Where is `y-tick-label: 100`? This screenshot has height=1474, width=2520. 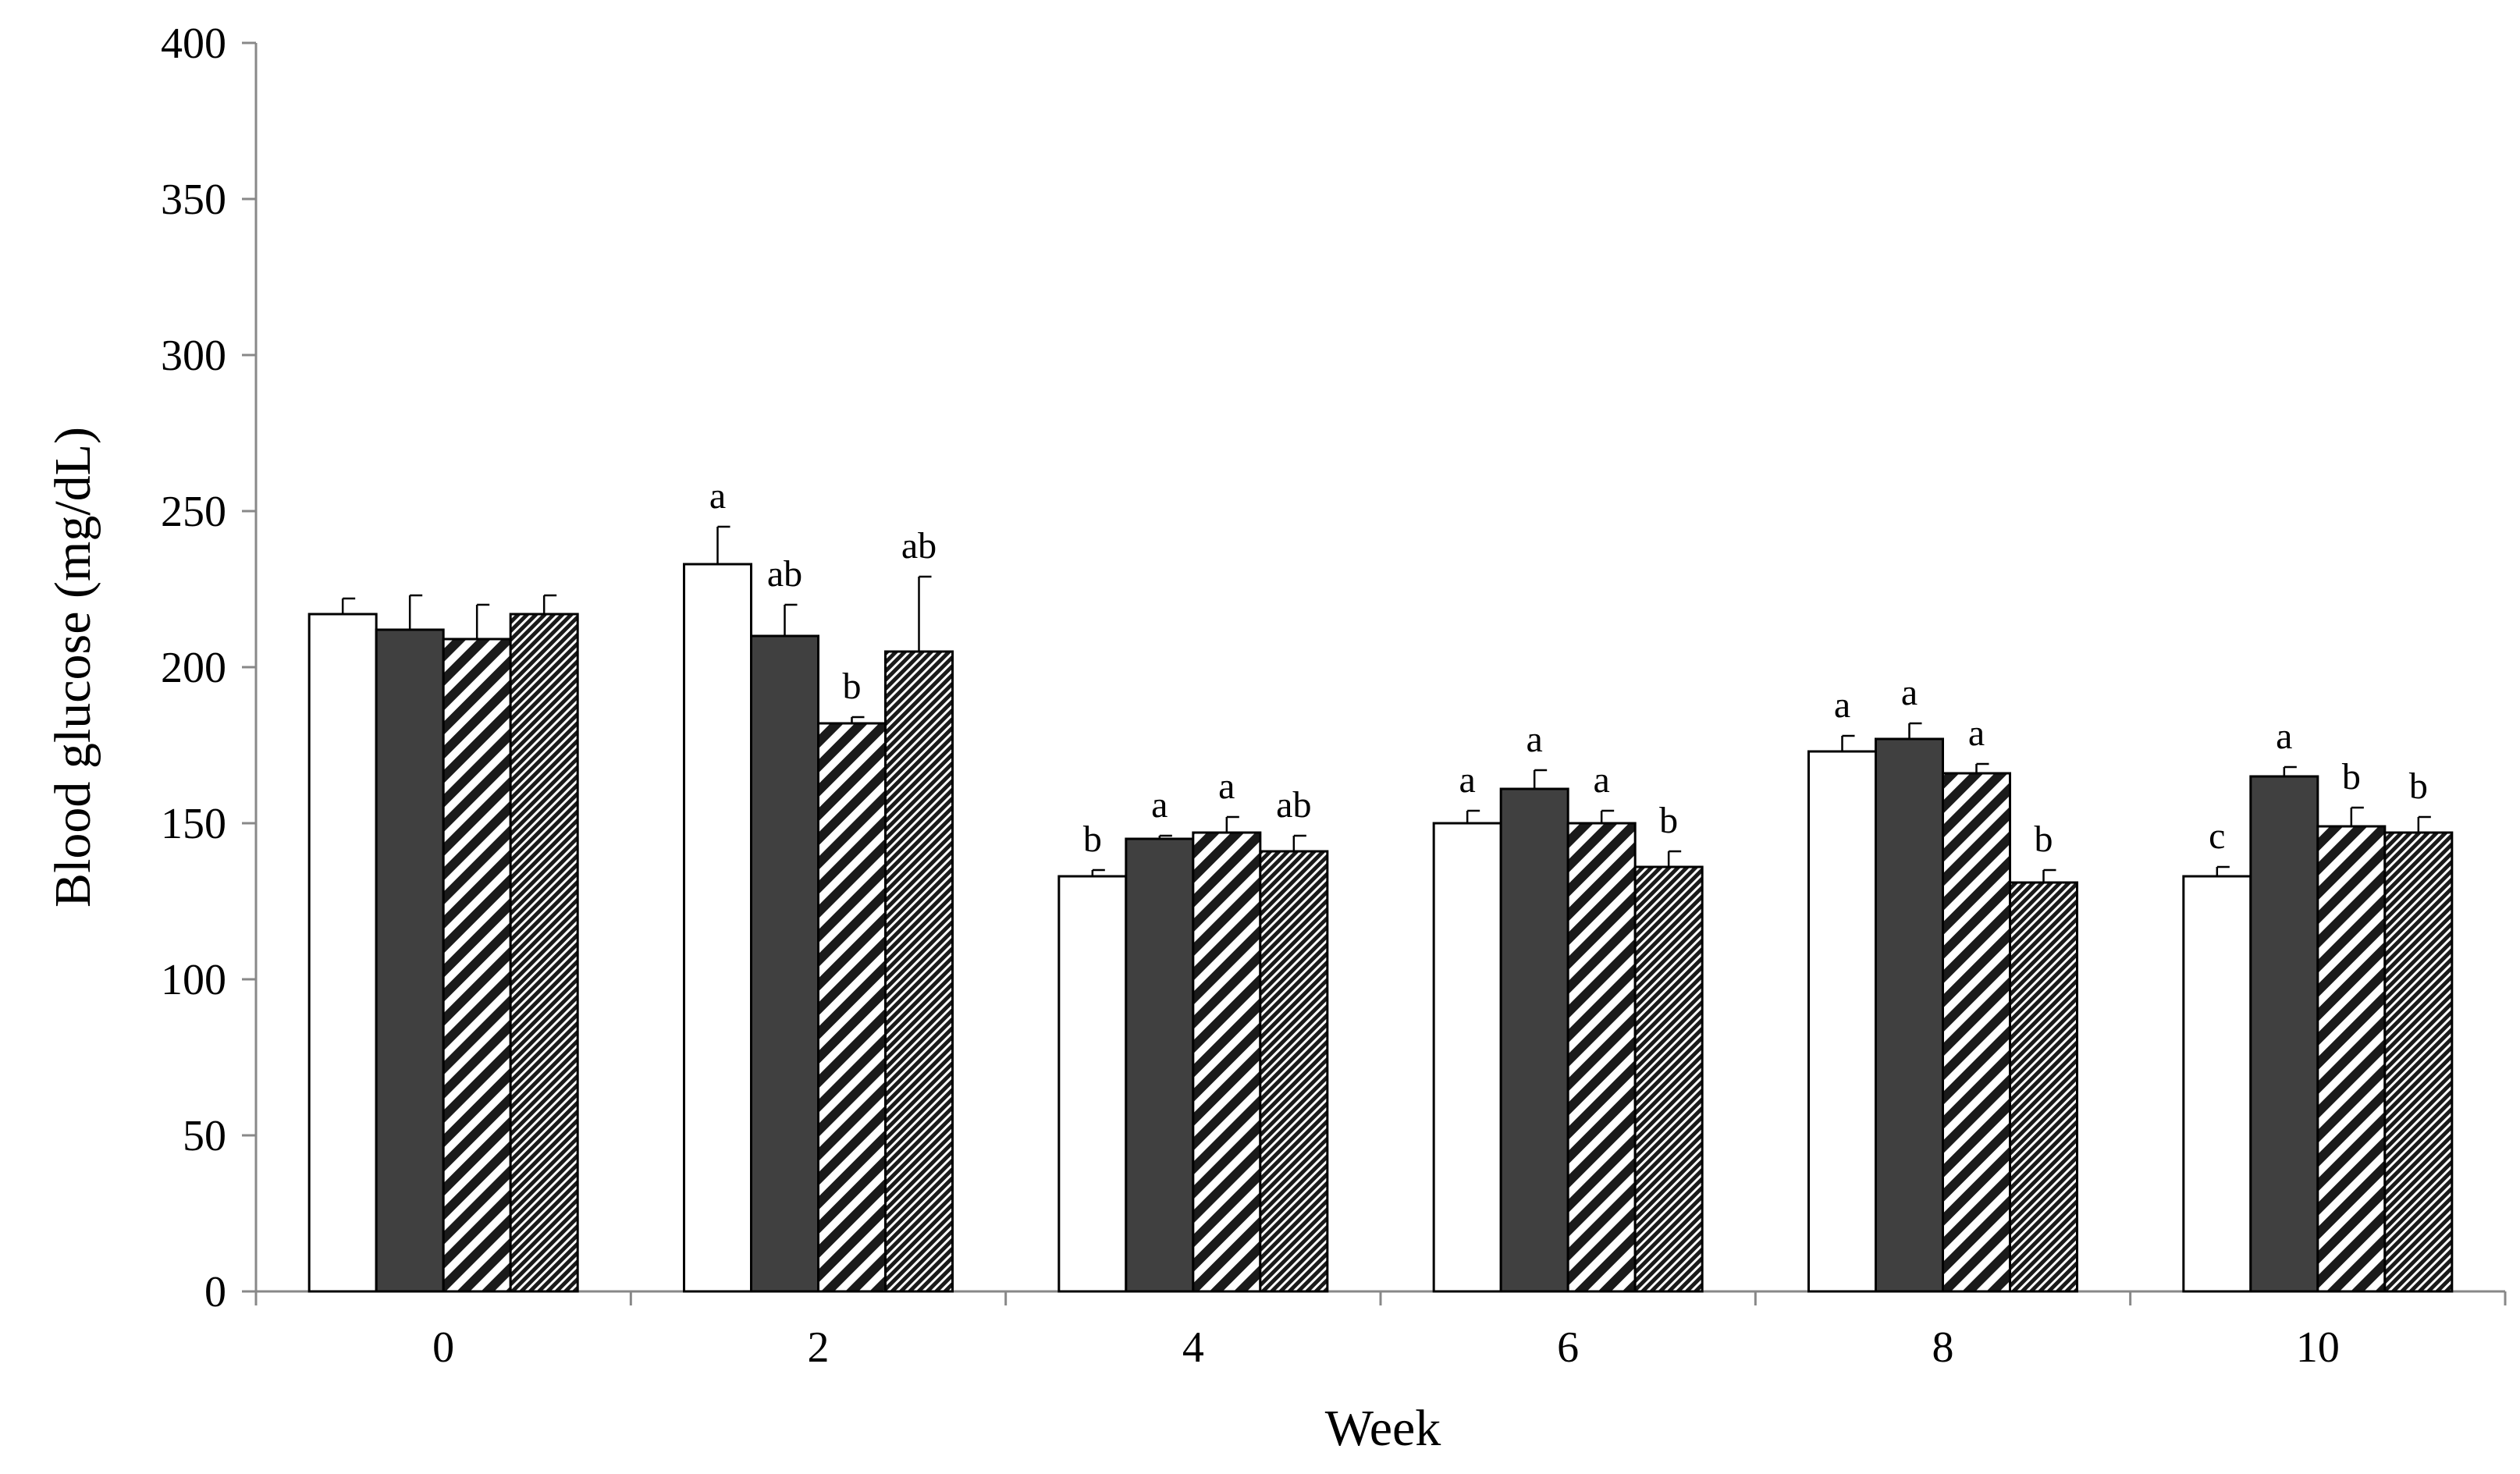
y-tick-label: 100 is located at coordinates (194, 980).